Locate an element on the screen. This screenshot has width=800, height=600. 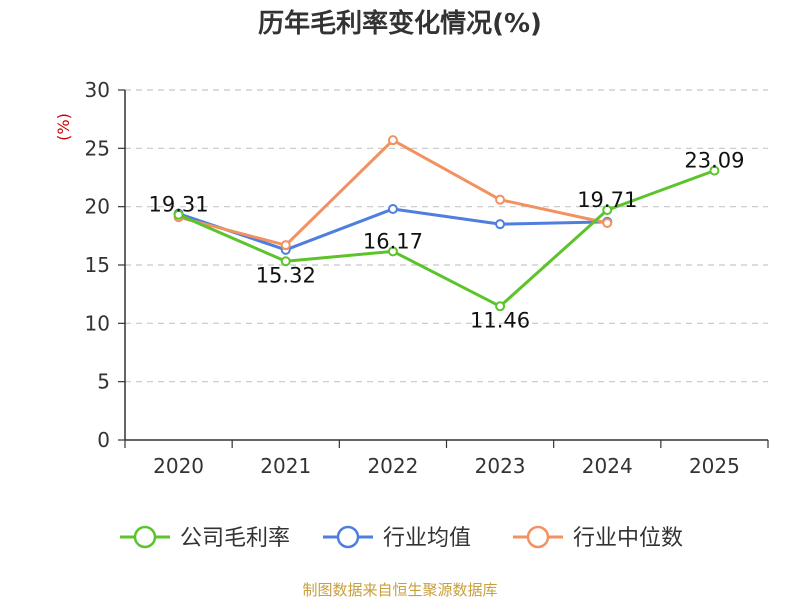
data-label: 11.46 is located at coordinates (500, 320).